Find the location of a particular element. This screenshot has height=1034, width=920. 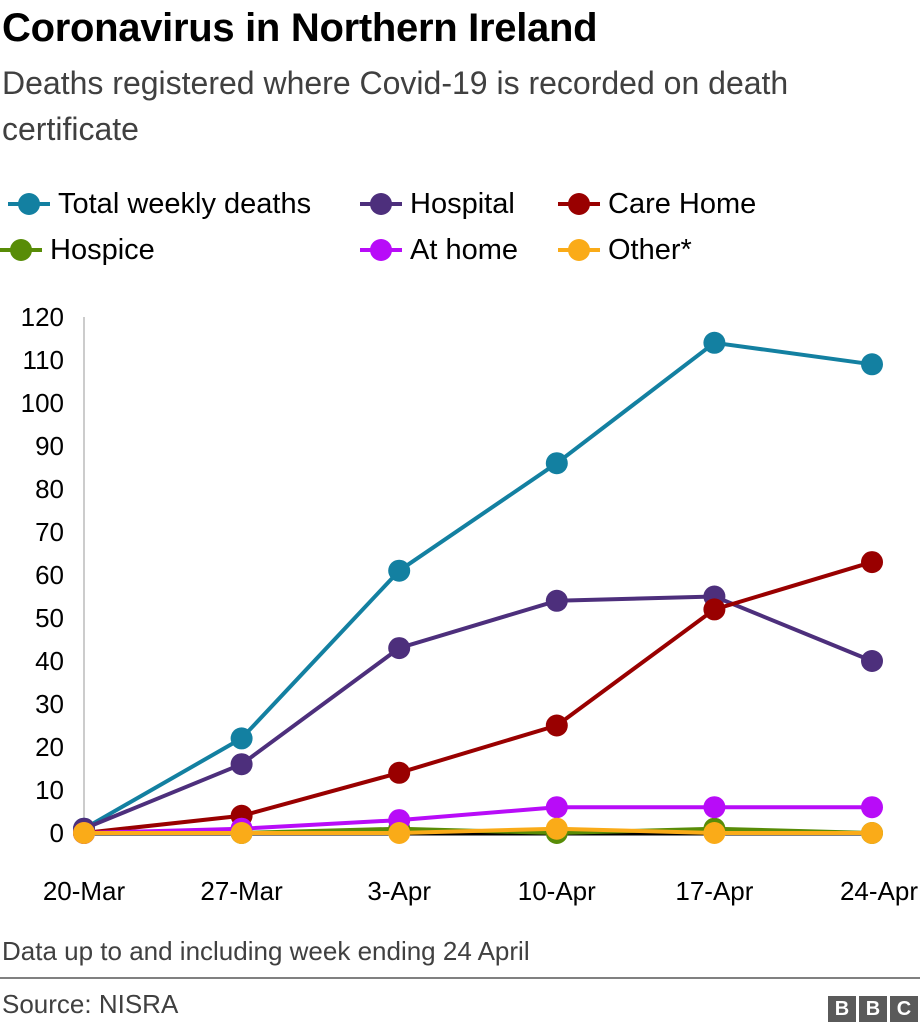

bbc-logo-letter: C is located at coordinates (904, 1009).